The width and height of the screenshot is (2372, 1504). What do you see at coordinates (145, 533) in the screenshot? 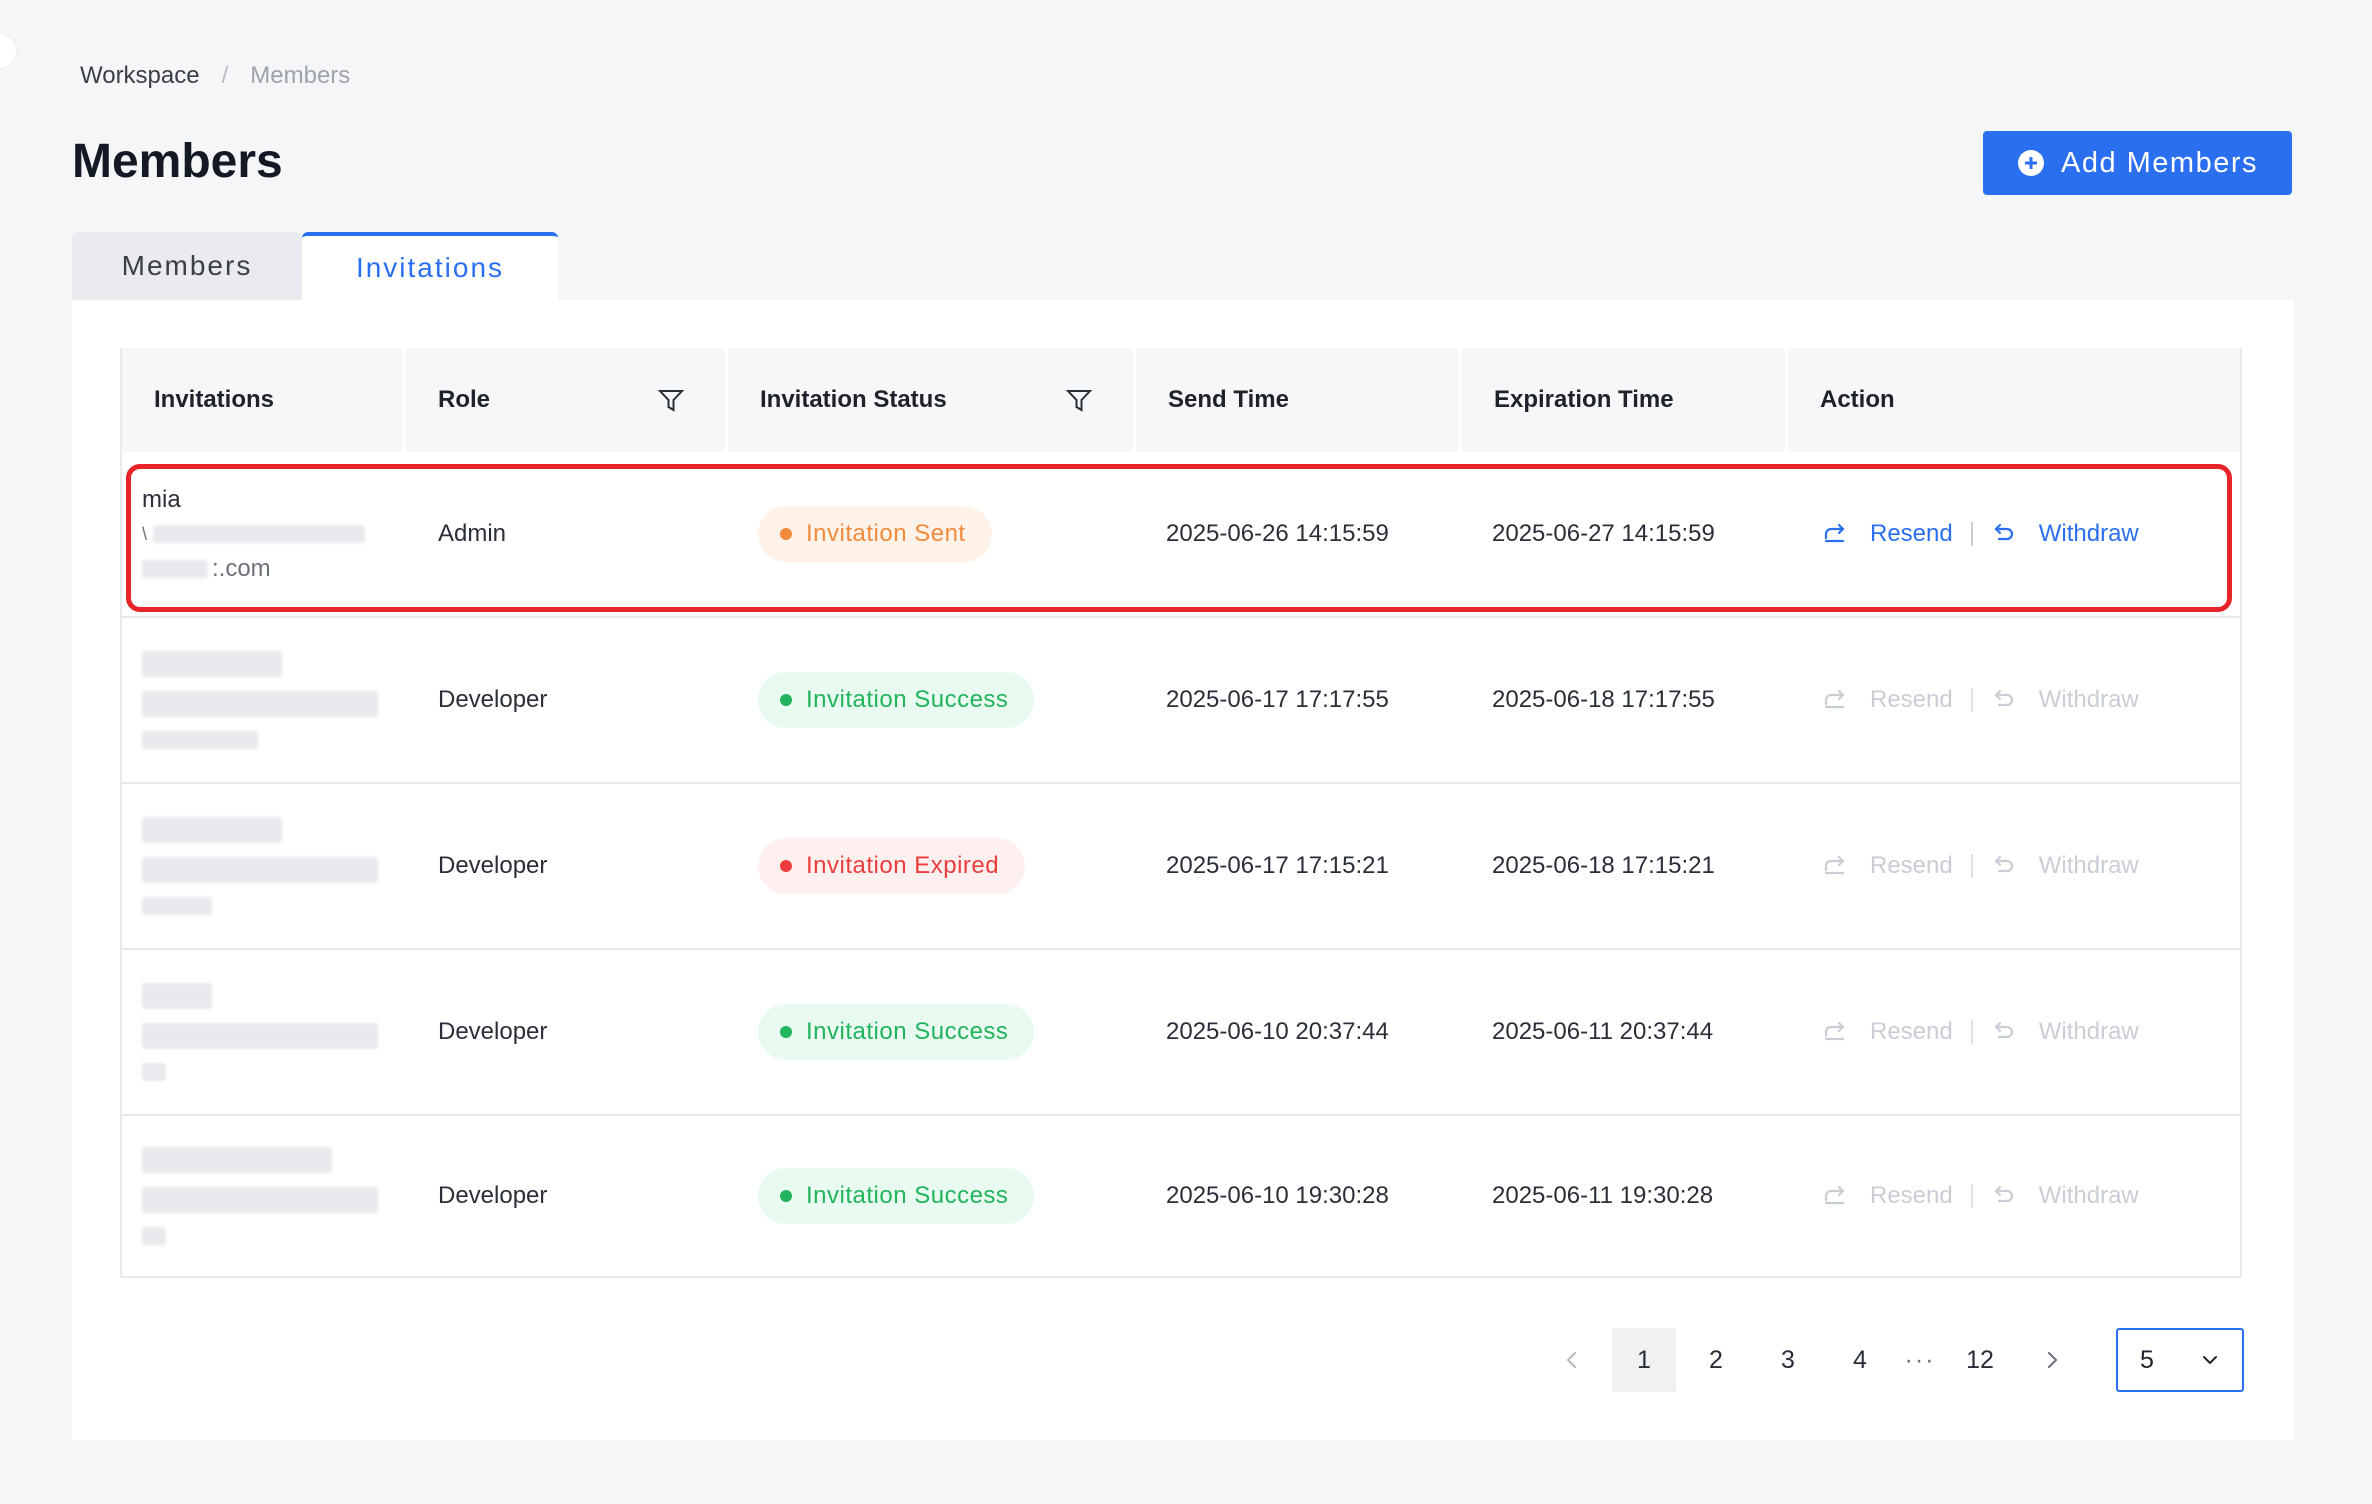
I see `invitee-email-prefix: \` at bounding box center [145, 533].